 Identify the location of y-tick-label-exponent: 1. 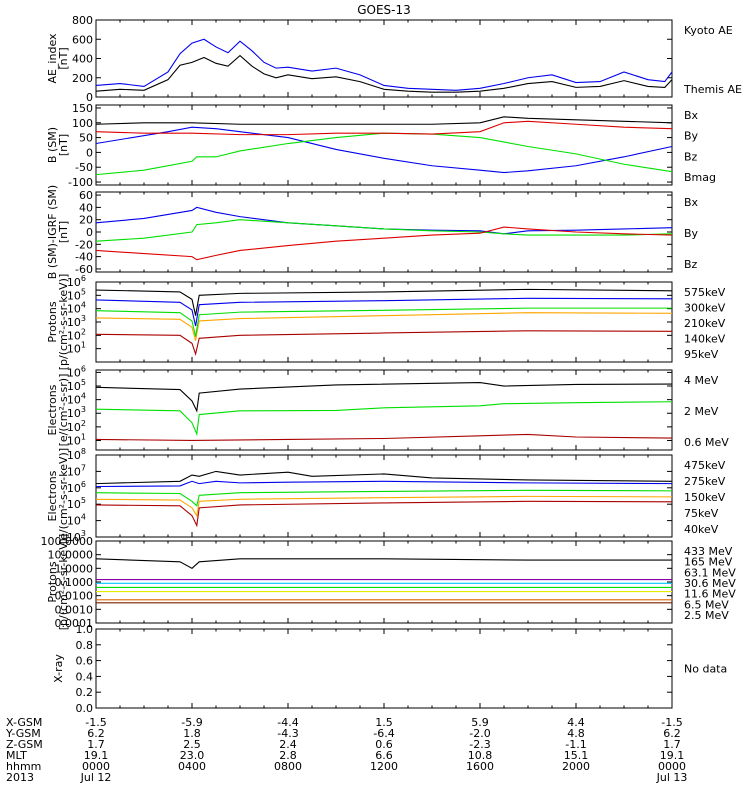
(83, 436).